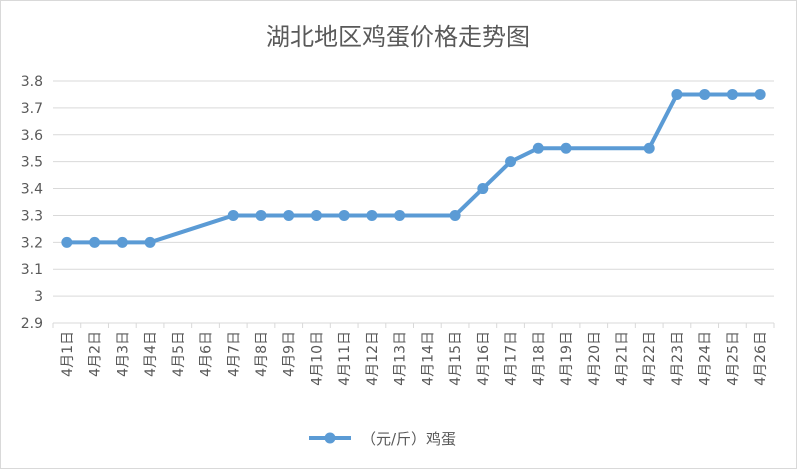 The image size is (797, 473). I want to click on x-tick-label: 4月19日, so click(567, 358).